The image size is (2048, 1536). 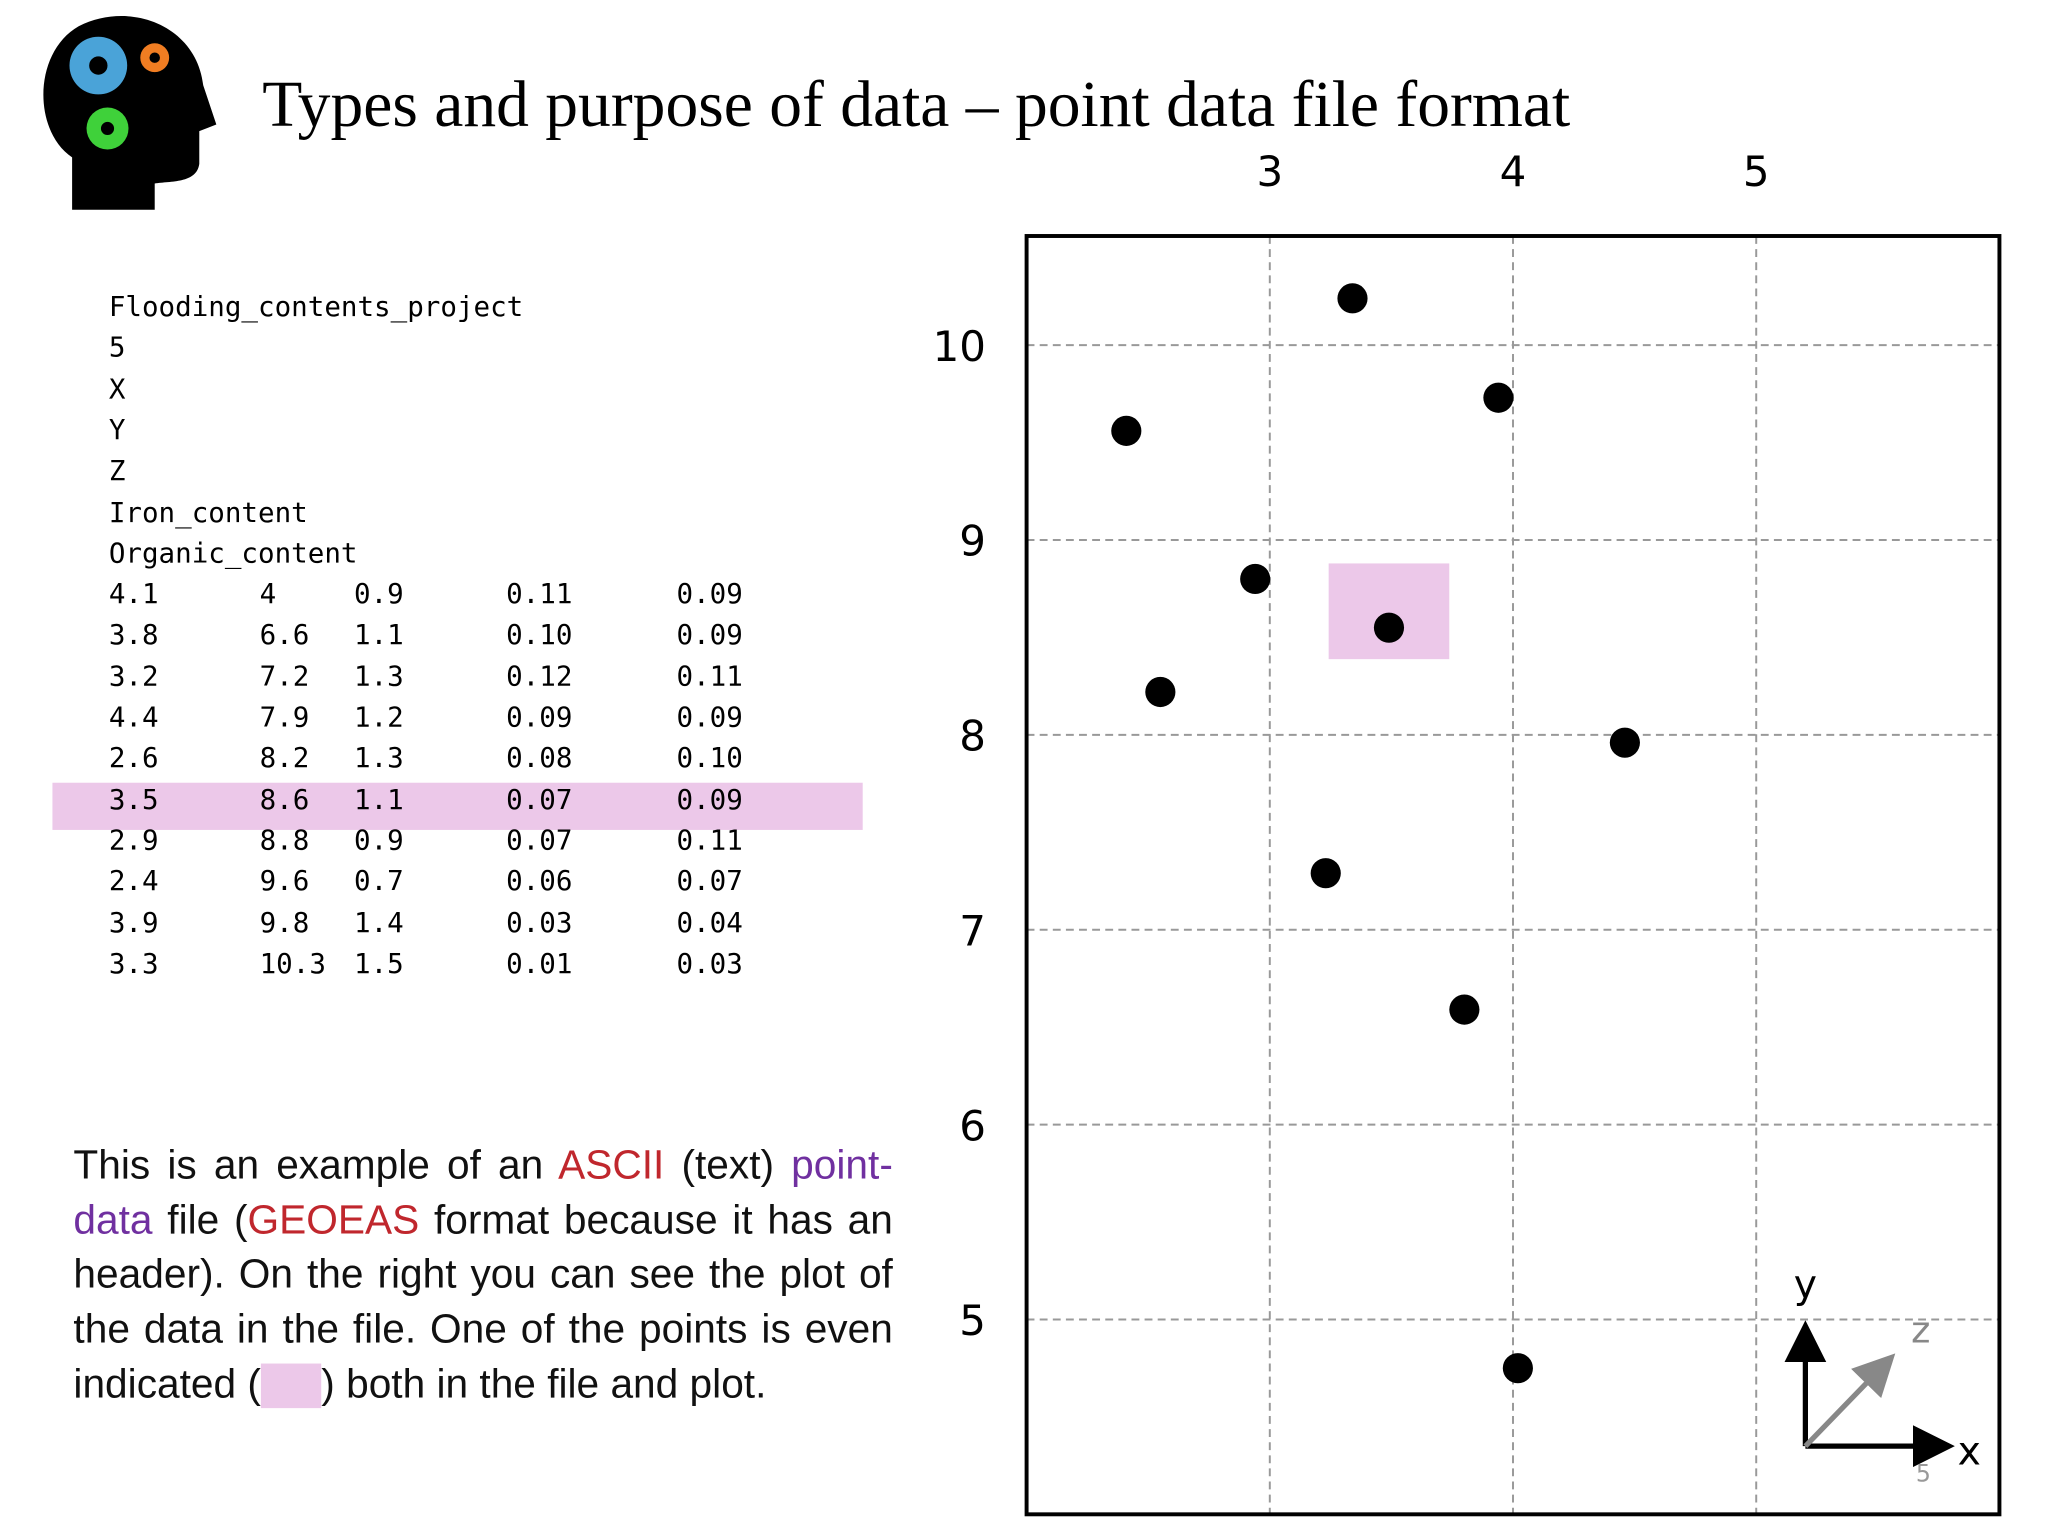 I want to click on axes-icon, so click(x=1869, y=1394).